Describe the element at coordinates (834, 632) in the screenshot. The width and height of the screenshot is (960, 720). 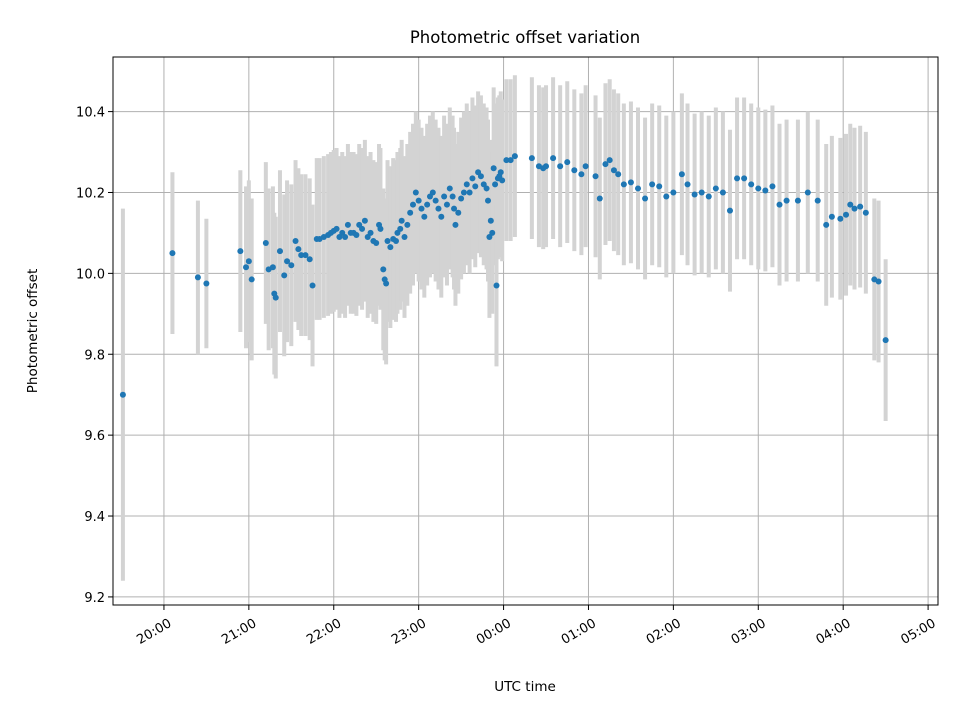
I see `x-tick-label: 04:00` at that location.